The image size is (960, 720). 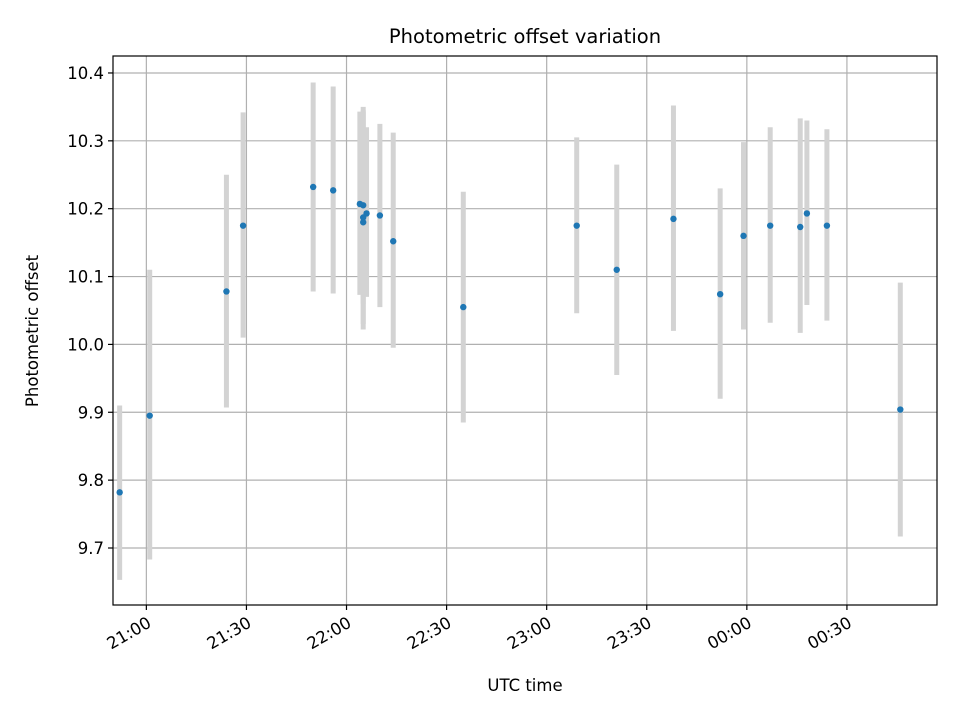 What do you see at coordinates (85, 277) in the screenshot?
I see `y-tick-label: 10.1` at bounding box center [85, 277].